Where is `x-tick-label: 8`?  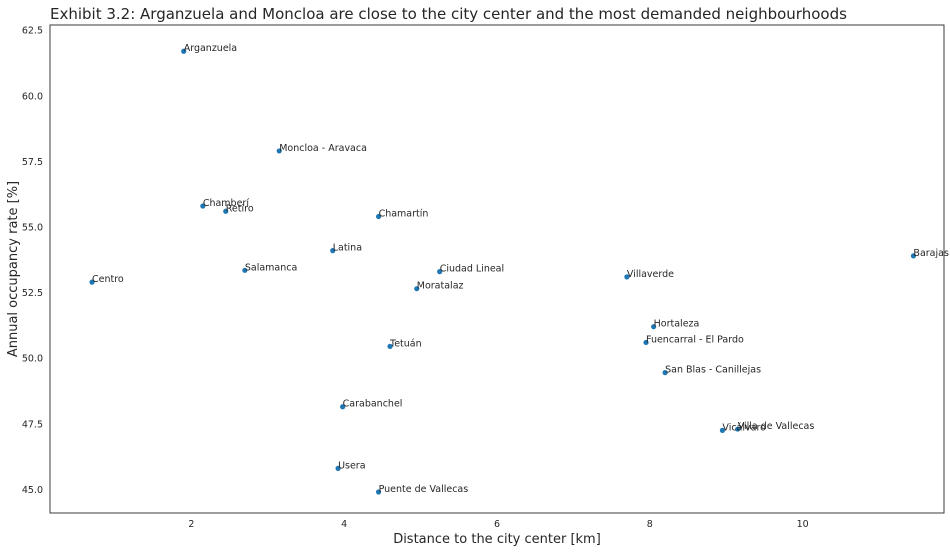 x-tick-label: 8 is located at coordinates (650, 524).